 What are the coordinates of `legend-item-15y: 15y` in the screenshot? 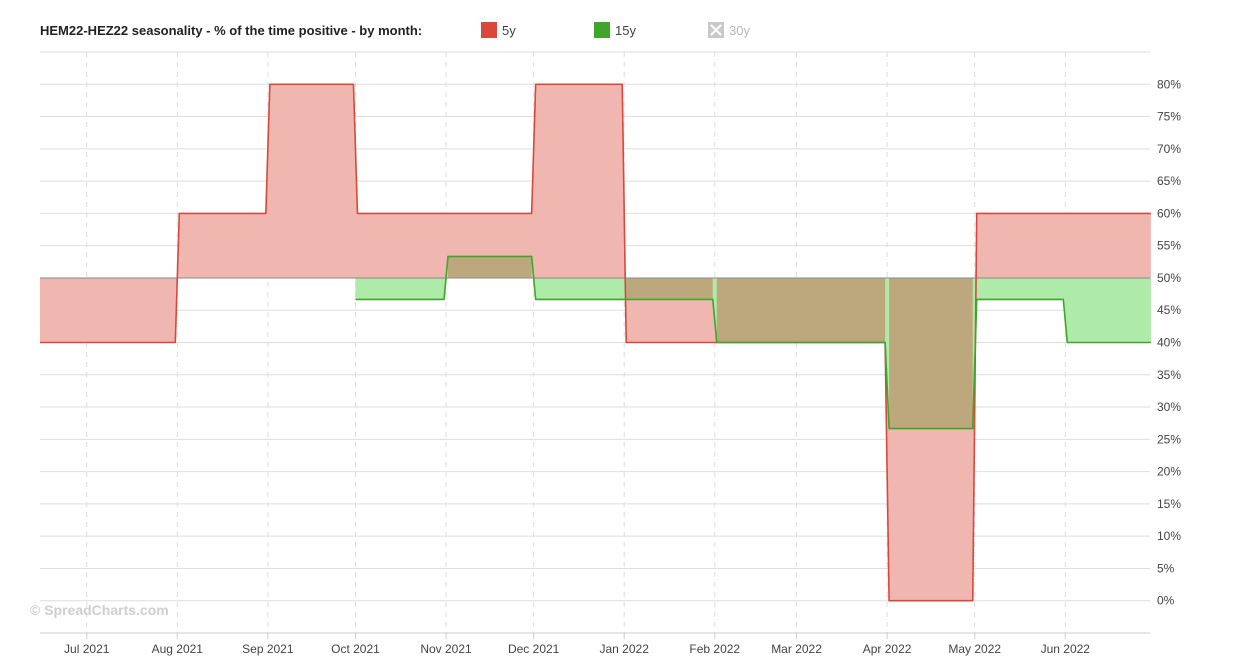 It's located at (615, 30).